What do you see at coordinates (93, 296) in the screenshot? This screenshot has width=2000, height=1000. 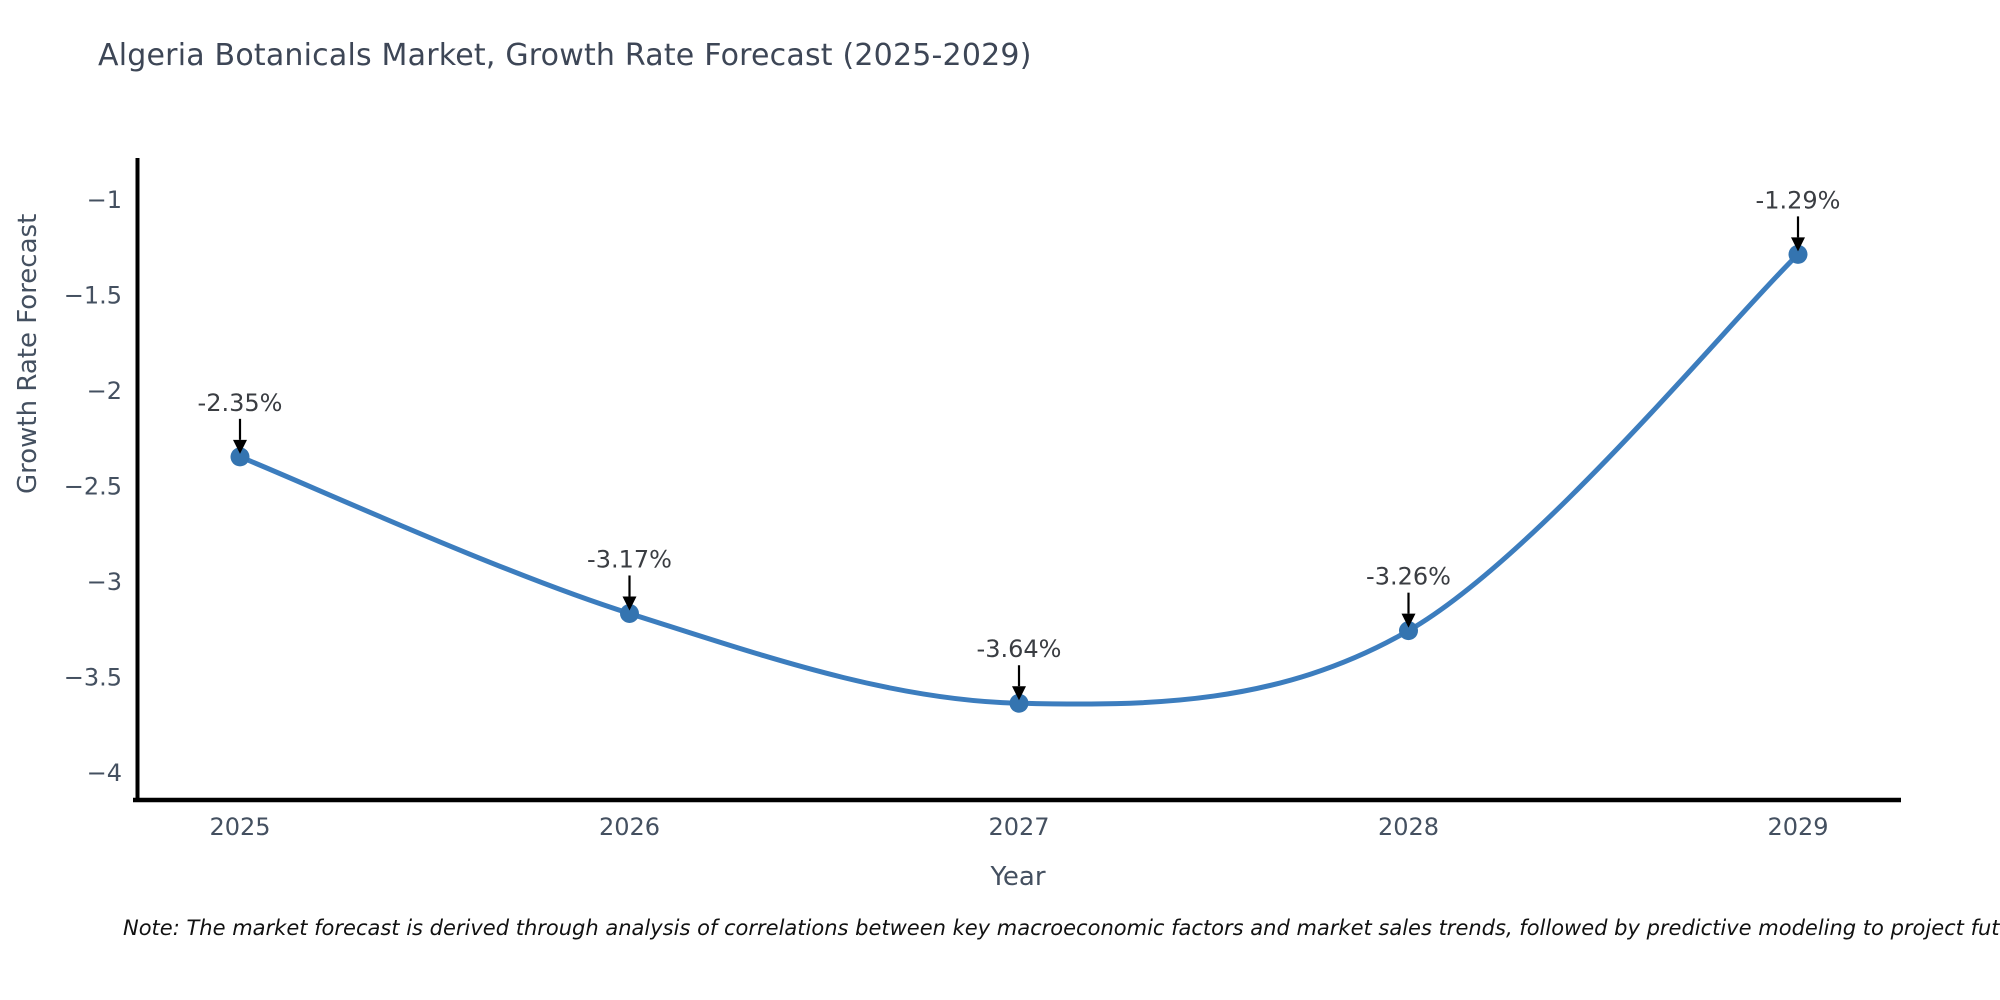 I see `y-tick-label: −1.5` at bounding box center [93, 296].